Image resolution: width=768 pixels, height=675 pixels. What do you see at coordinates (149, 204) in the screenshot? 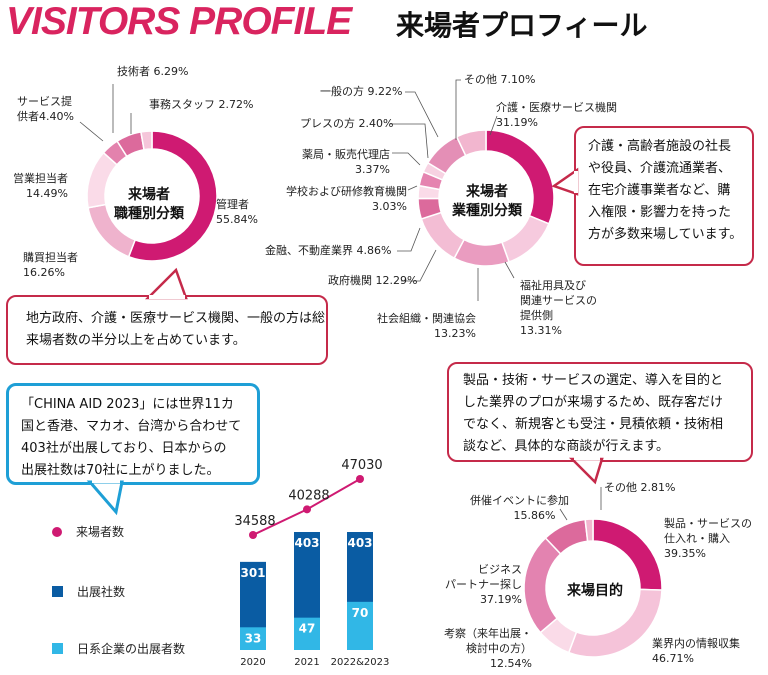
I see `donut-job-center-label: 来場者 職種別分類` at bounding box center [149, 204].